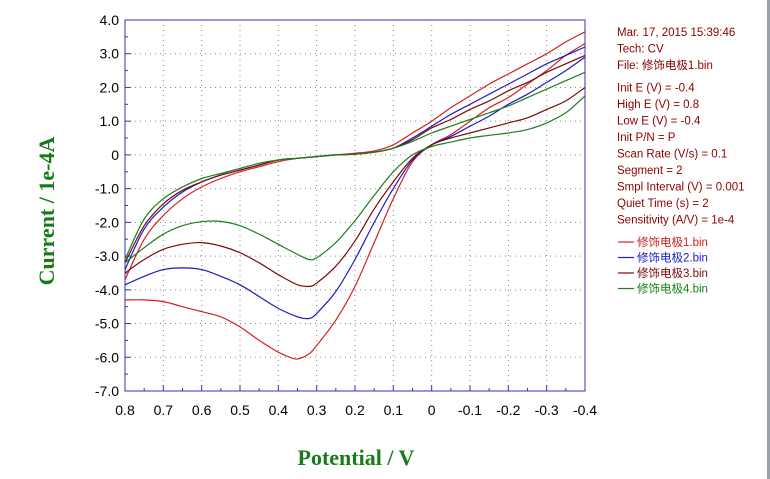 The width and height of the screenshot is (770, 479). Describe the element at coordinates (672, 155) in the screenshot. I see `info-line: Scan Rate (V/s) = 0.1` at that location.